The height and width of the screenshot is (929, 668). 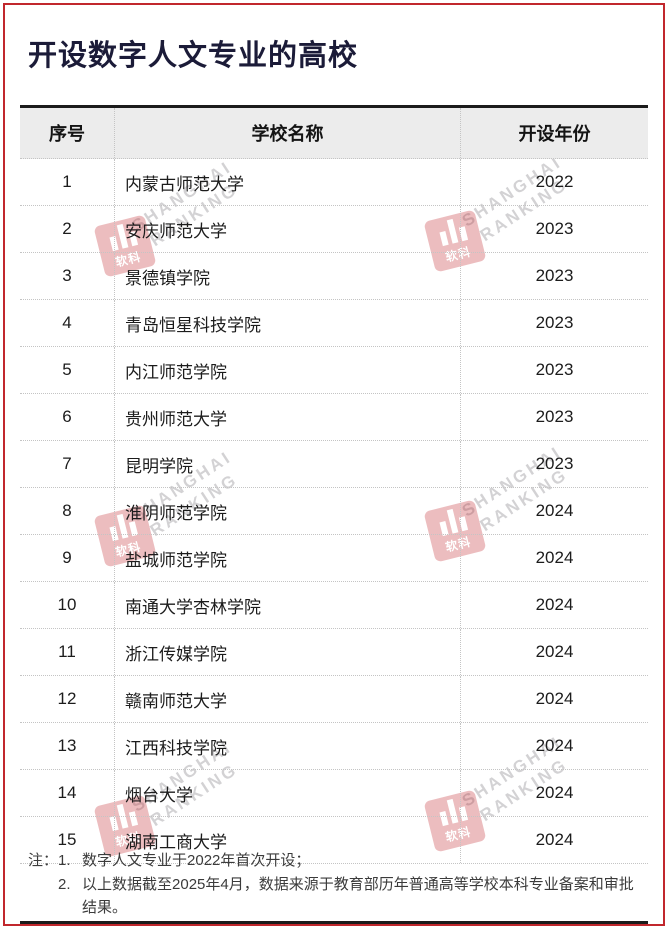 What do you see at coordinates (287, 133) in the screenshot?
I see `header-name: 学校名称` at bounding box center [287, 133].